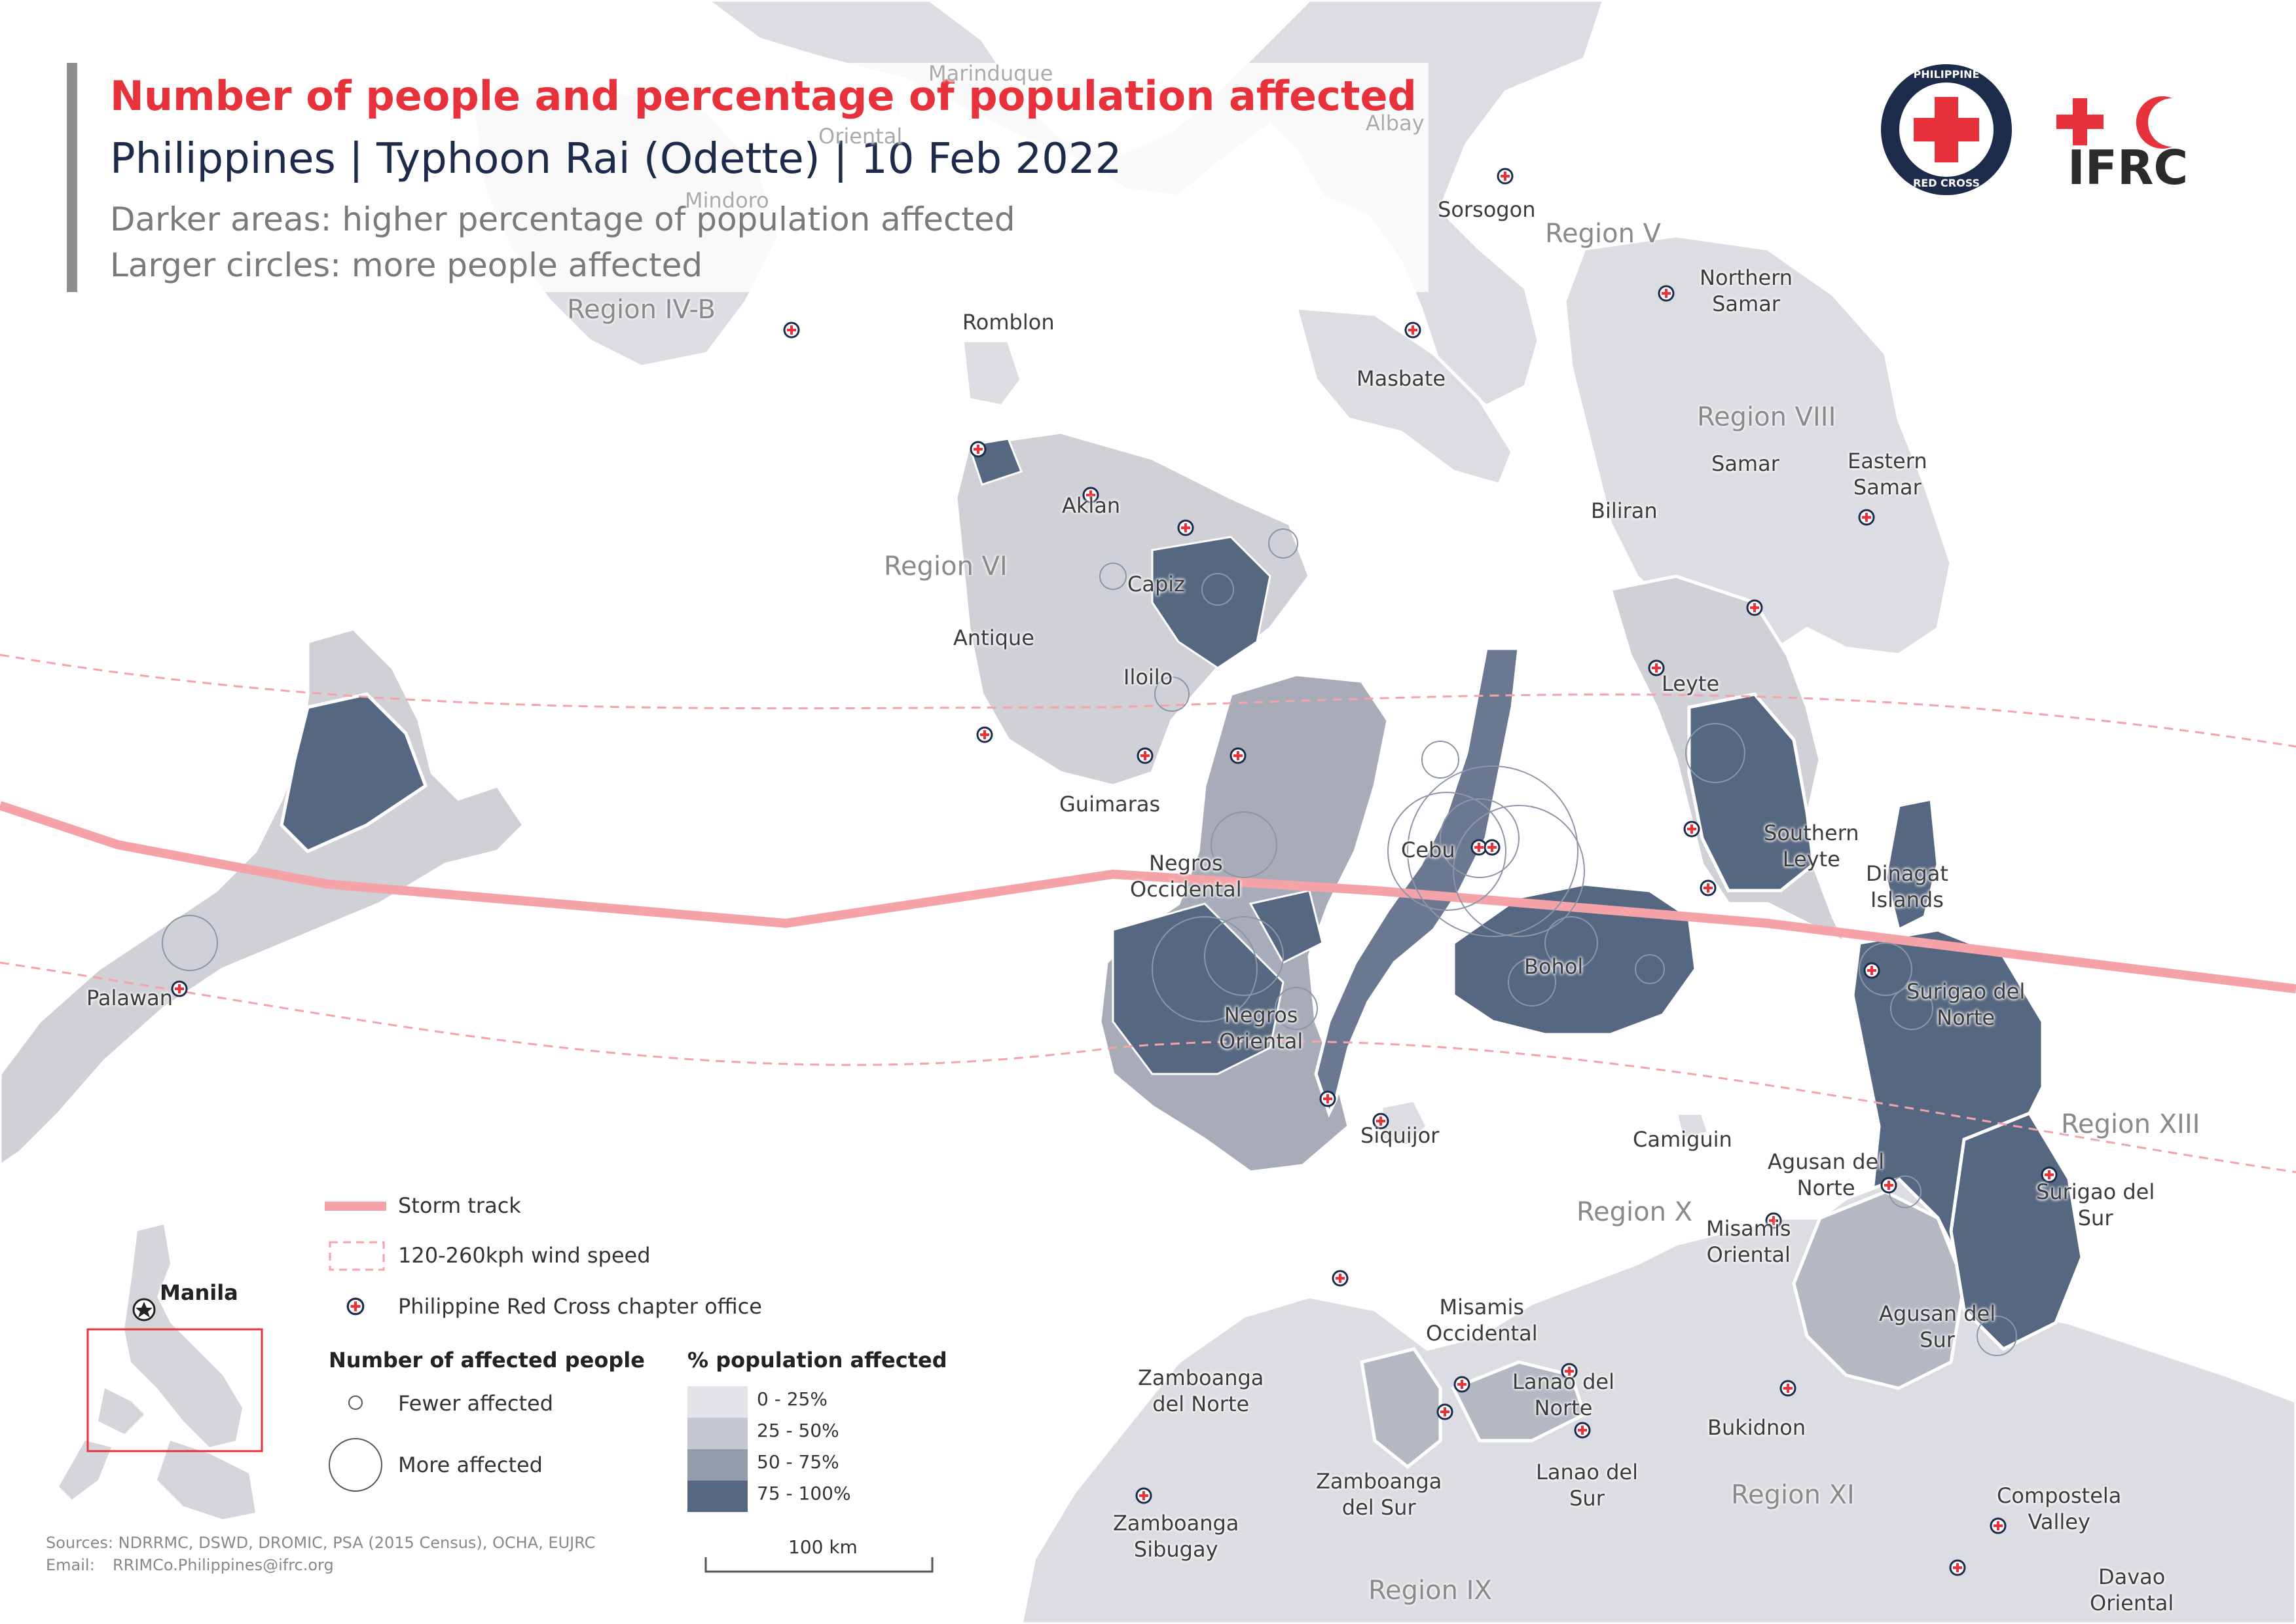 This screenshot has height=1624, width=2296. Describe the element at coordinates (798, 1462) in the screenshot. I see `legend-cat-50-75: 50 - 75%` at that location.